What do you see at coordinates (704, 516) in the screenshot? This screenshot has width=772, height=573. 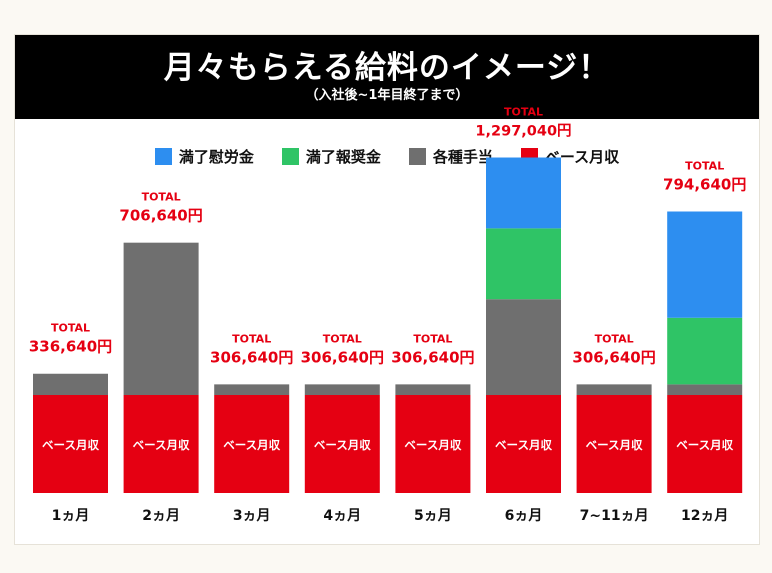 I see `x-tick-label: 12ヵ月` at bounding box center [704, 516].